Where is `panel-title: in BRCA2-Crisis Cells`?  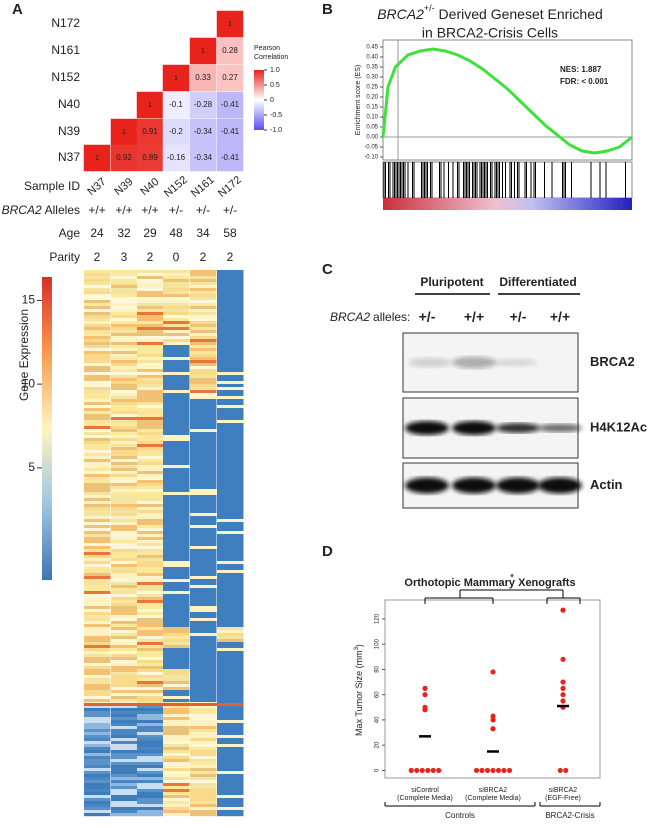 panel-title: in BRCA2-Crisis Cells is located at coordinates (490, 33).